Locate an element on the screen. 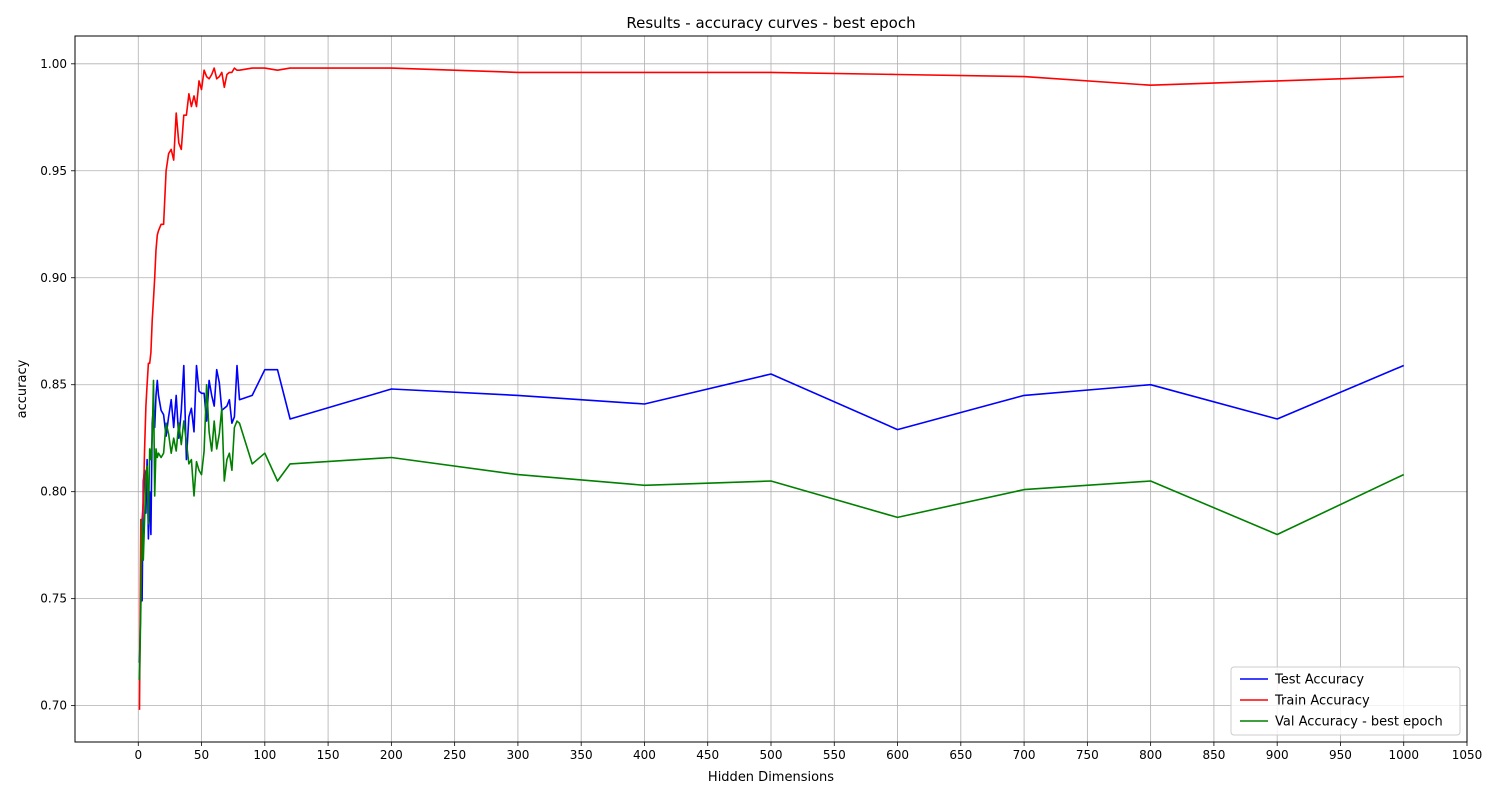 The width and height of the screenshot is (1500, 800). x-tick-label: 750 is located at coordinates (1087, 755).